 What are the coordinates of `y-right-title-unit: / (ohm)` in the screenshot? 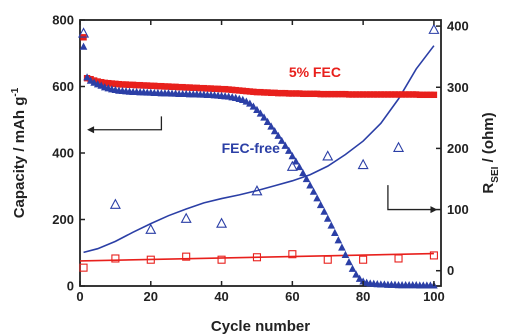 It's located at (488, 139).